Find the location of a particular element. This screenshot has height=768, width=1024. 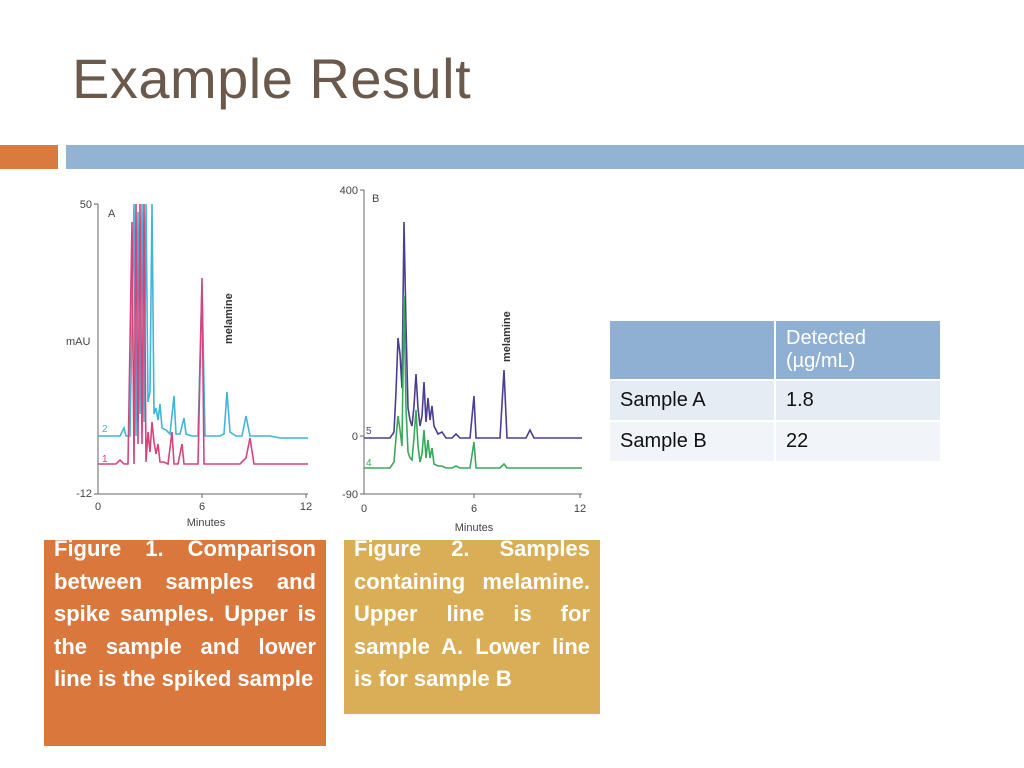

trace-upper-sample is located at coordinates (203, 321).